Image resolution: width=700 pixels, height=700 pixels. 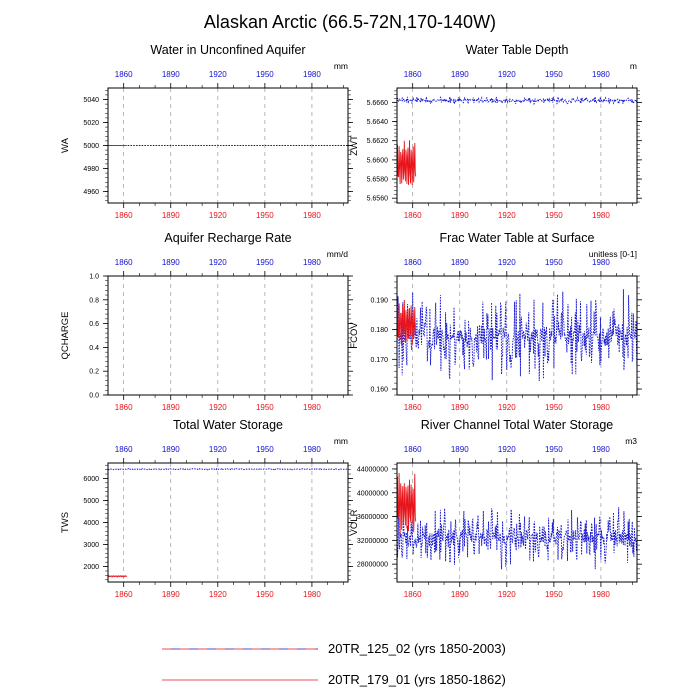 What do you see at coordinates (91, 545) in the screenshot?
I see `y-tick-label: 3000` at bounding box center [91, 545].